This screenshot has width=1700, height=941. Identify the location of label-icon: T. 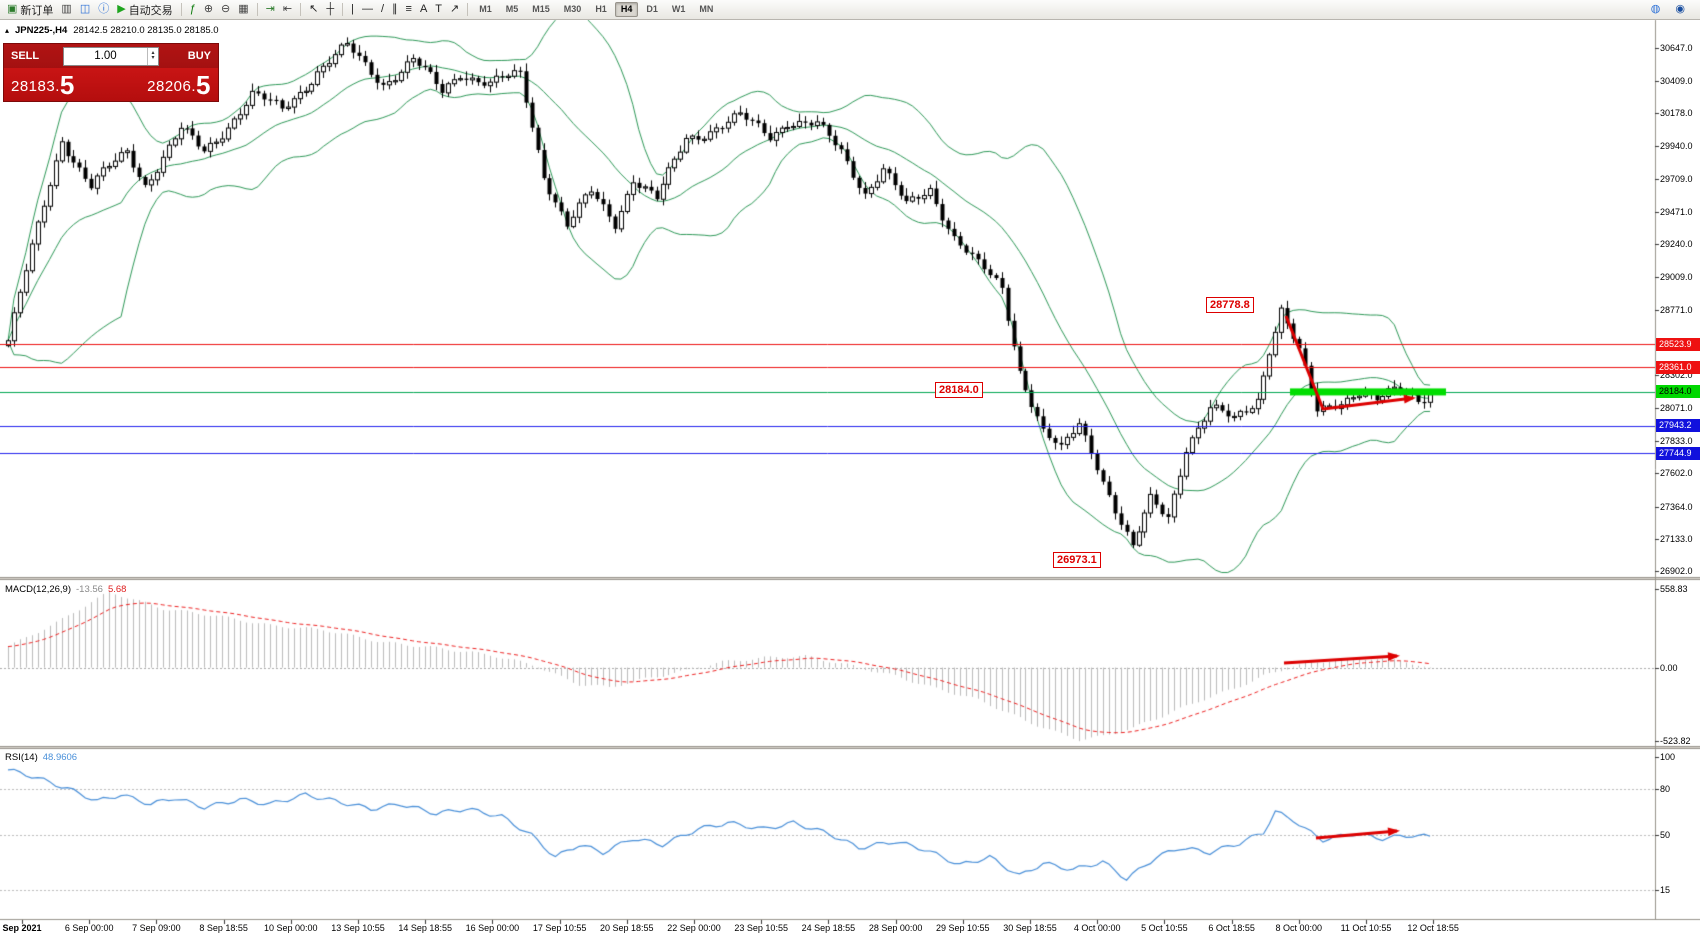
(439, 9).